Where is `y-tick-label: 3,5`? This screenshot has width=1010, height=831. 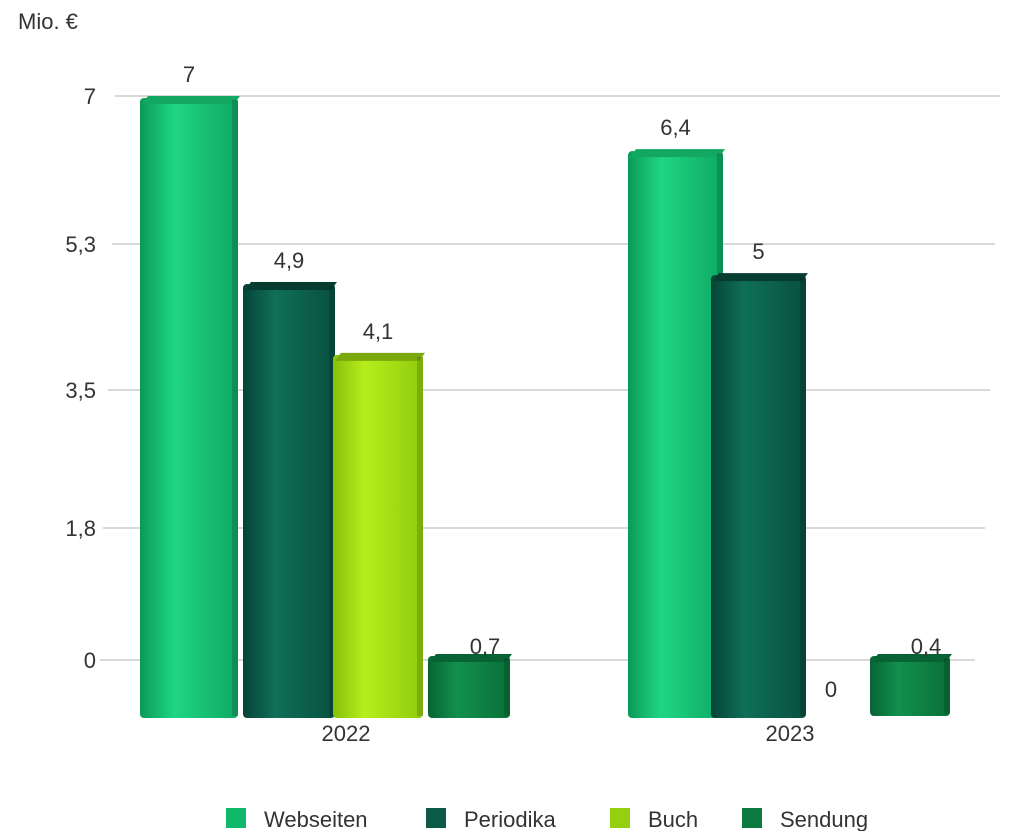
y-tick-label: 3,5 is located at coordinates (80, 390).